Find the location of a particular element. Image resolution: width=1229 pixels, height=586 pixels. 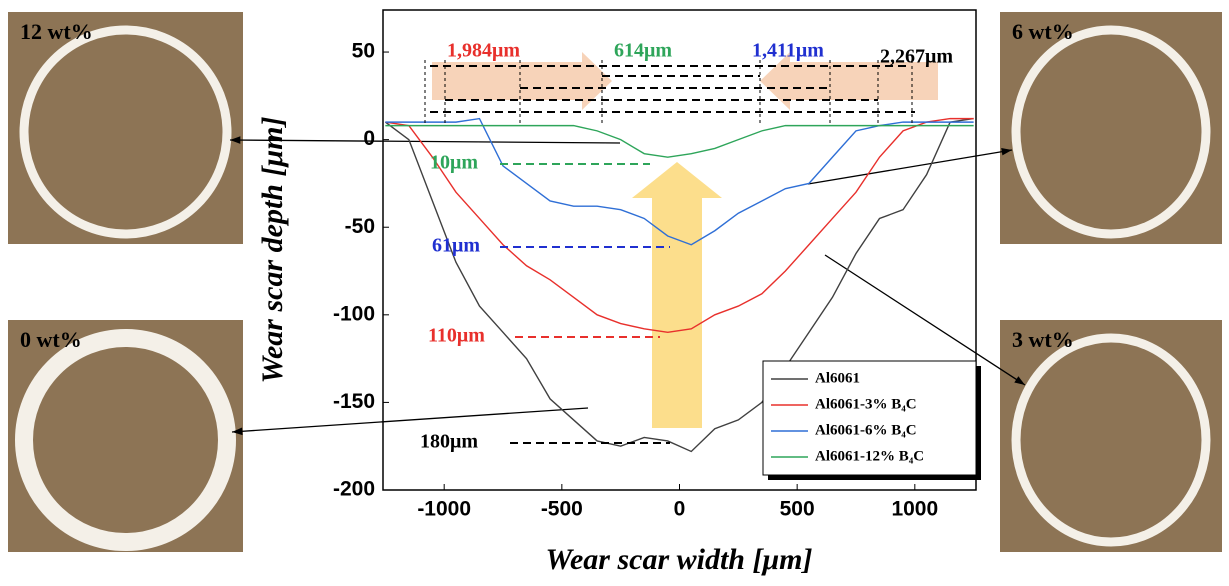

legend-box is located at coordinates (869, 418).